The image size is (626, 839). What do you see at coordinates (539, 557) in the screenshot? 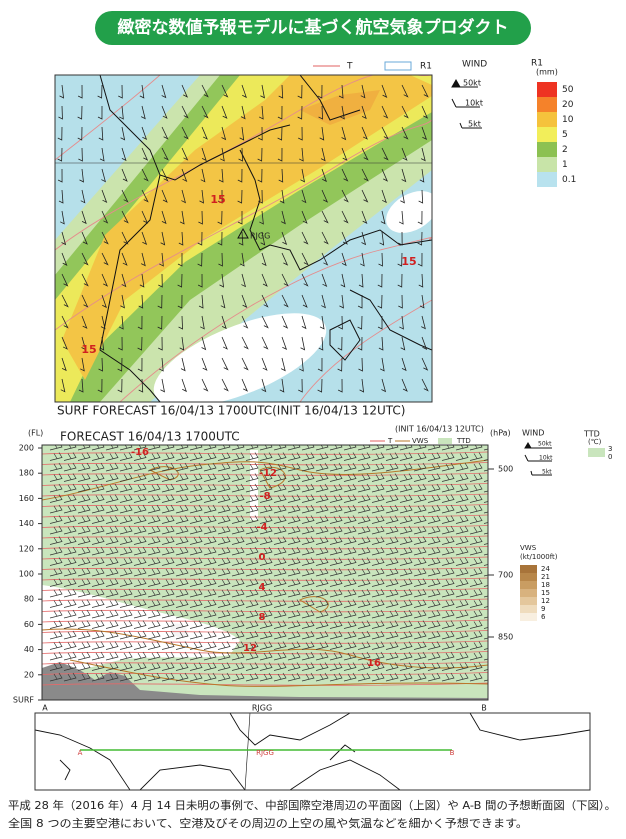
I see `vws-unit: (kt/1000ft)` at bounding box center [539, 557].